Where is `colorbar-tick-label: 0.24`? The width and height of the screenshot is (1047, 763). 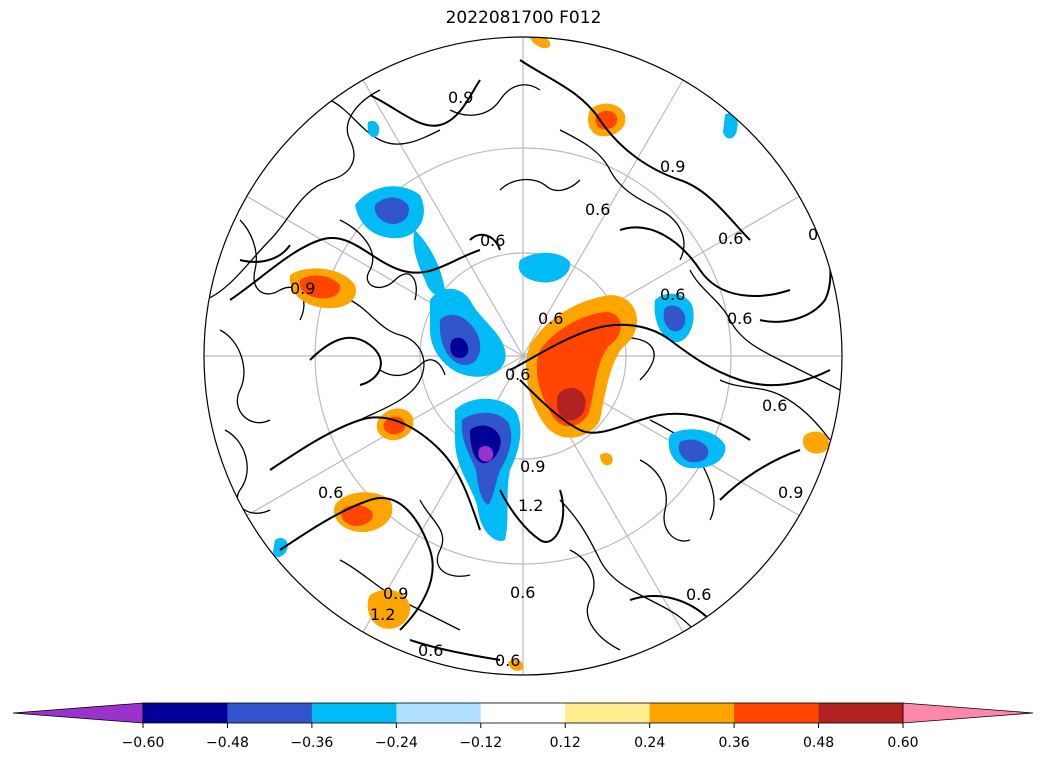
colorbar-tick-label: 0.24 is located at coordinates (649, 743).